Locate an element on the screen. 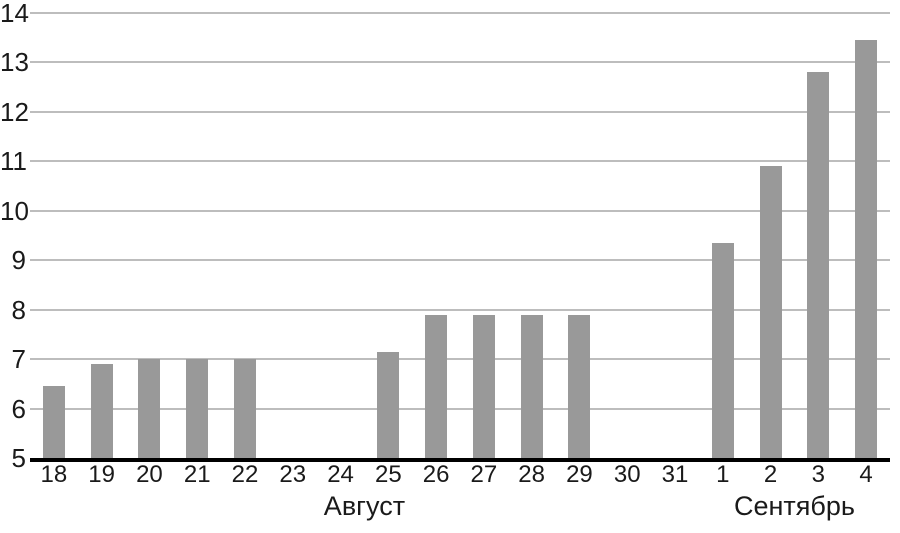 Image resolution: width=900 pixels, height=533 pixels. y-axis-tick-label: 7 is located at coordinates (18, 359).